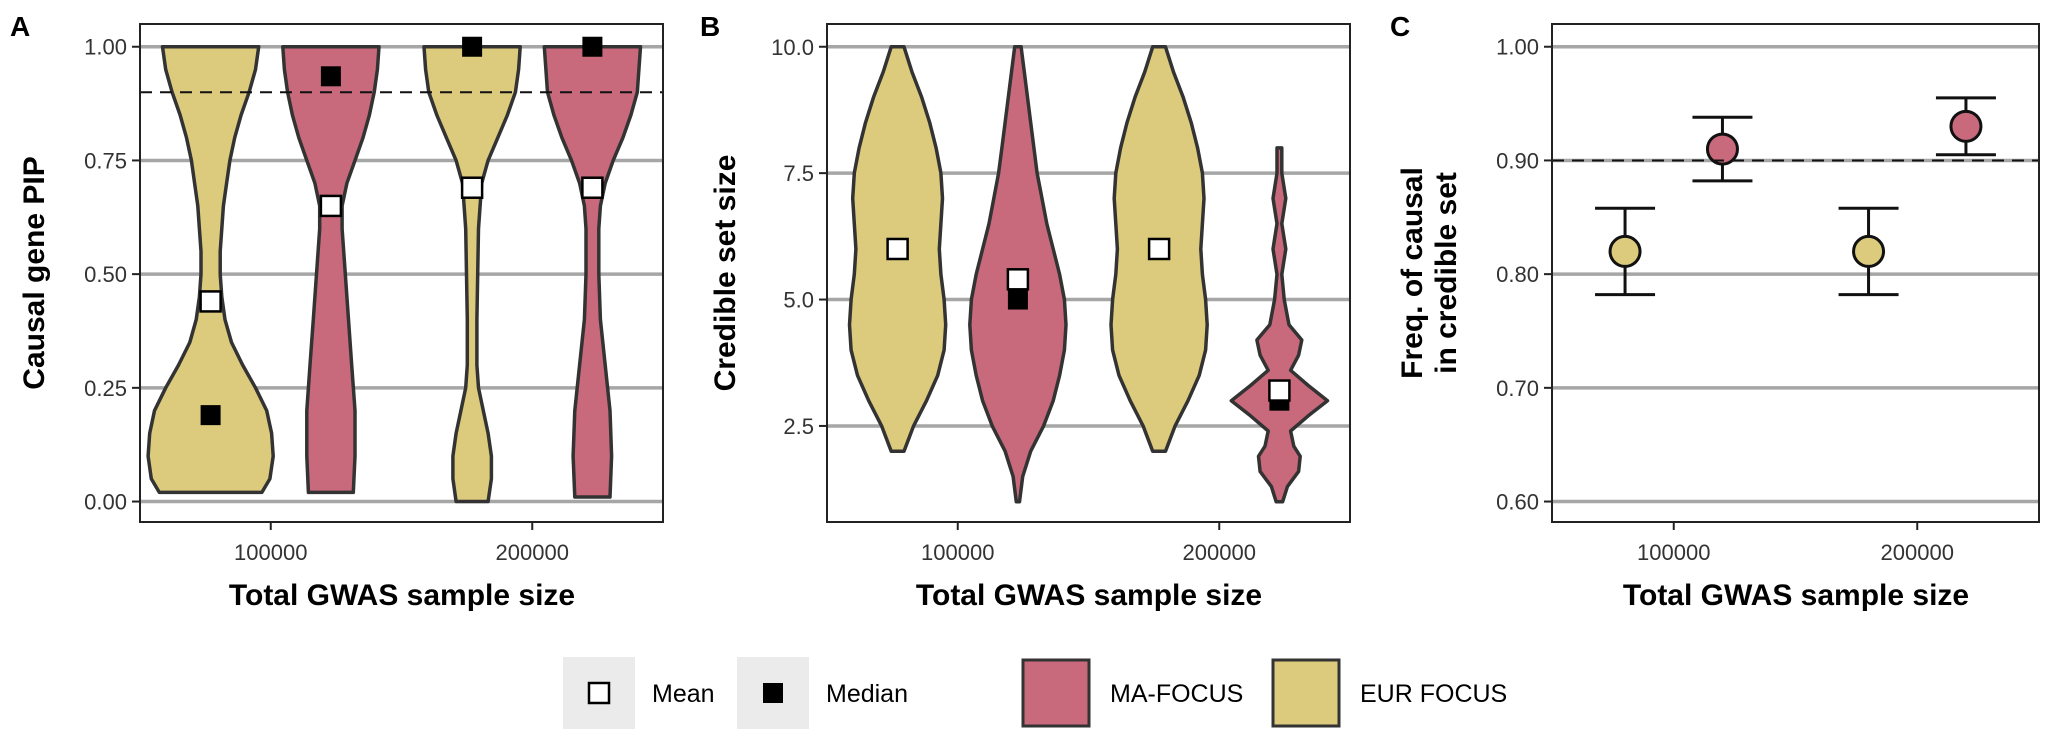 This screenshot has height=750, width=2055. Describe the element at coordinates (34, 272) in the screenshot. I see `panel-a-ylabel: Causal gene PIP` at that location.